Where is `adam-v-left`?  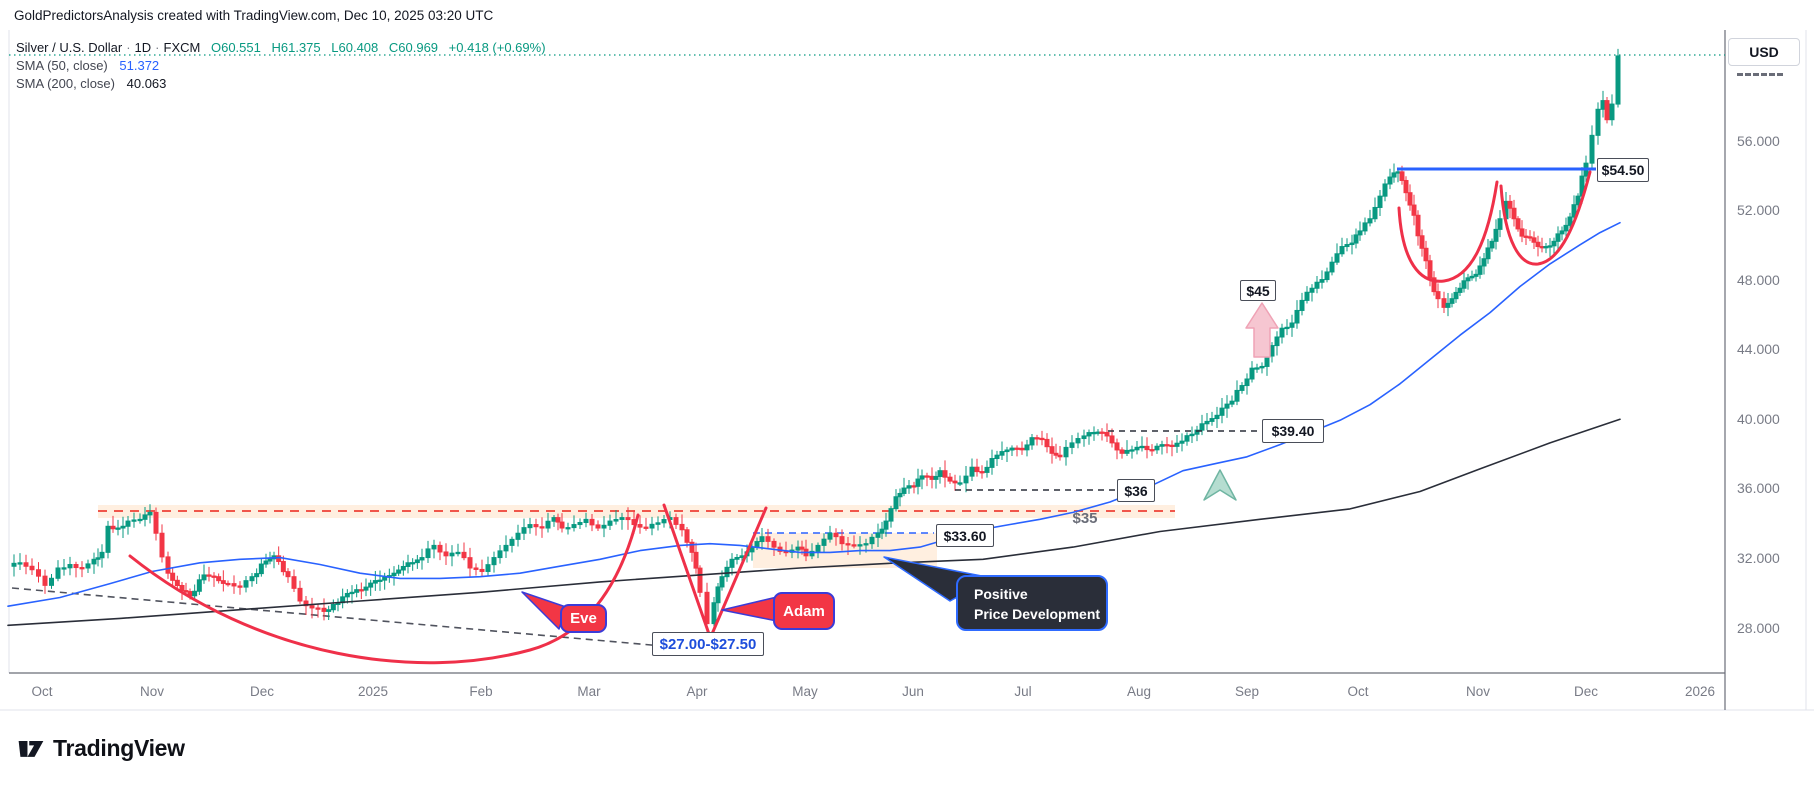 adam-v-left is located at coordinates (686, 569).